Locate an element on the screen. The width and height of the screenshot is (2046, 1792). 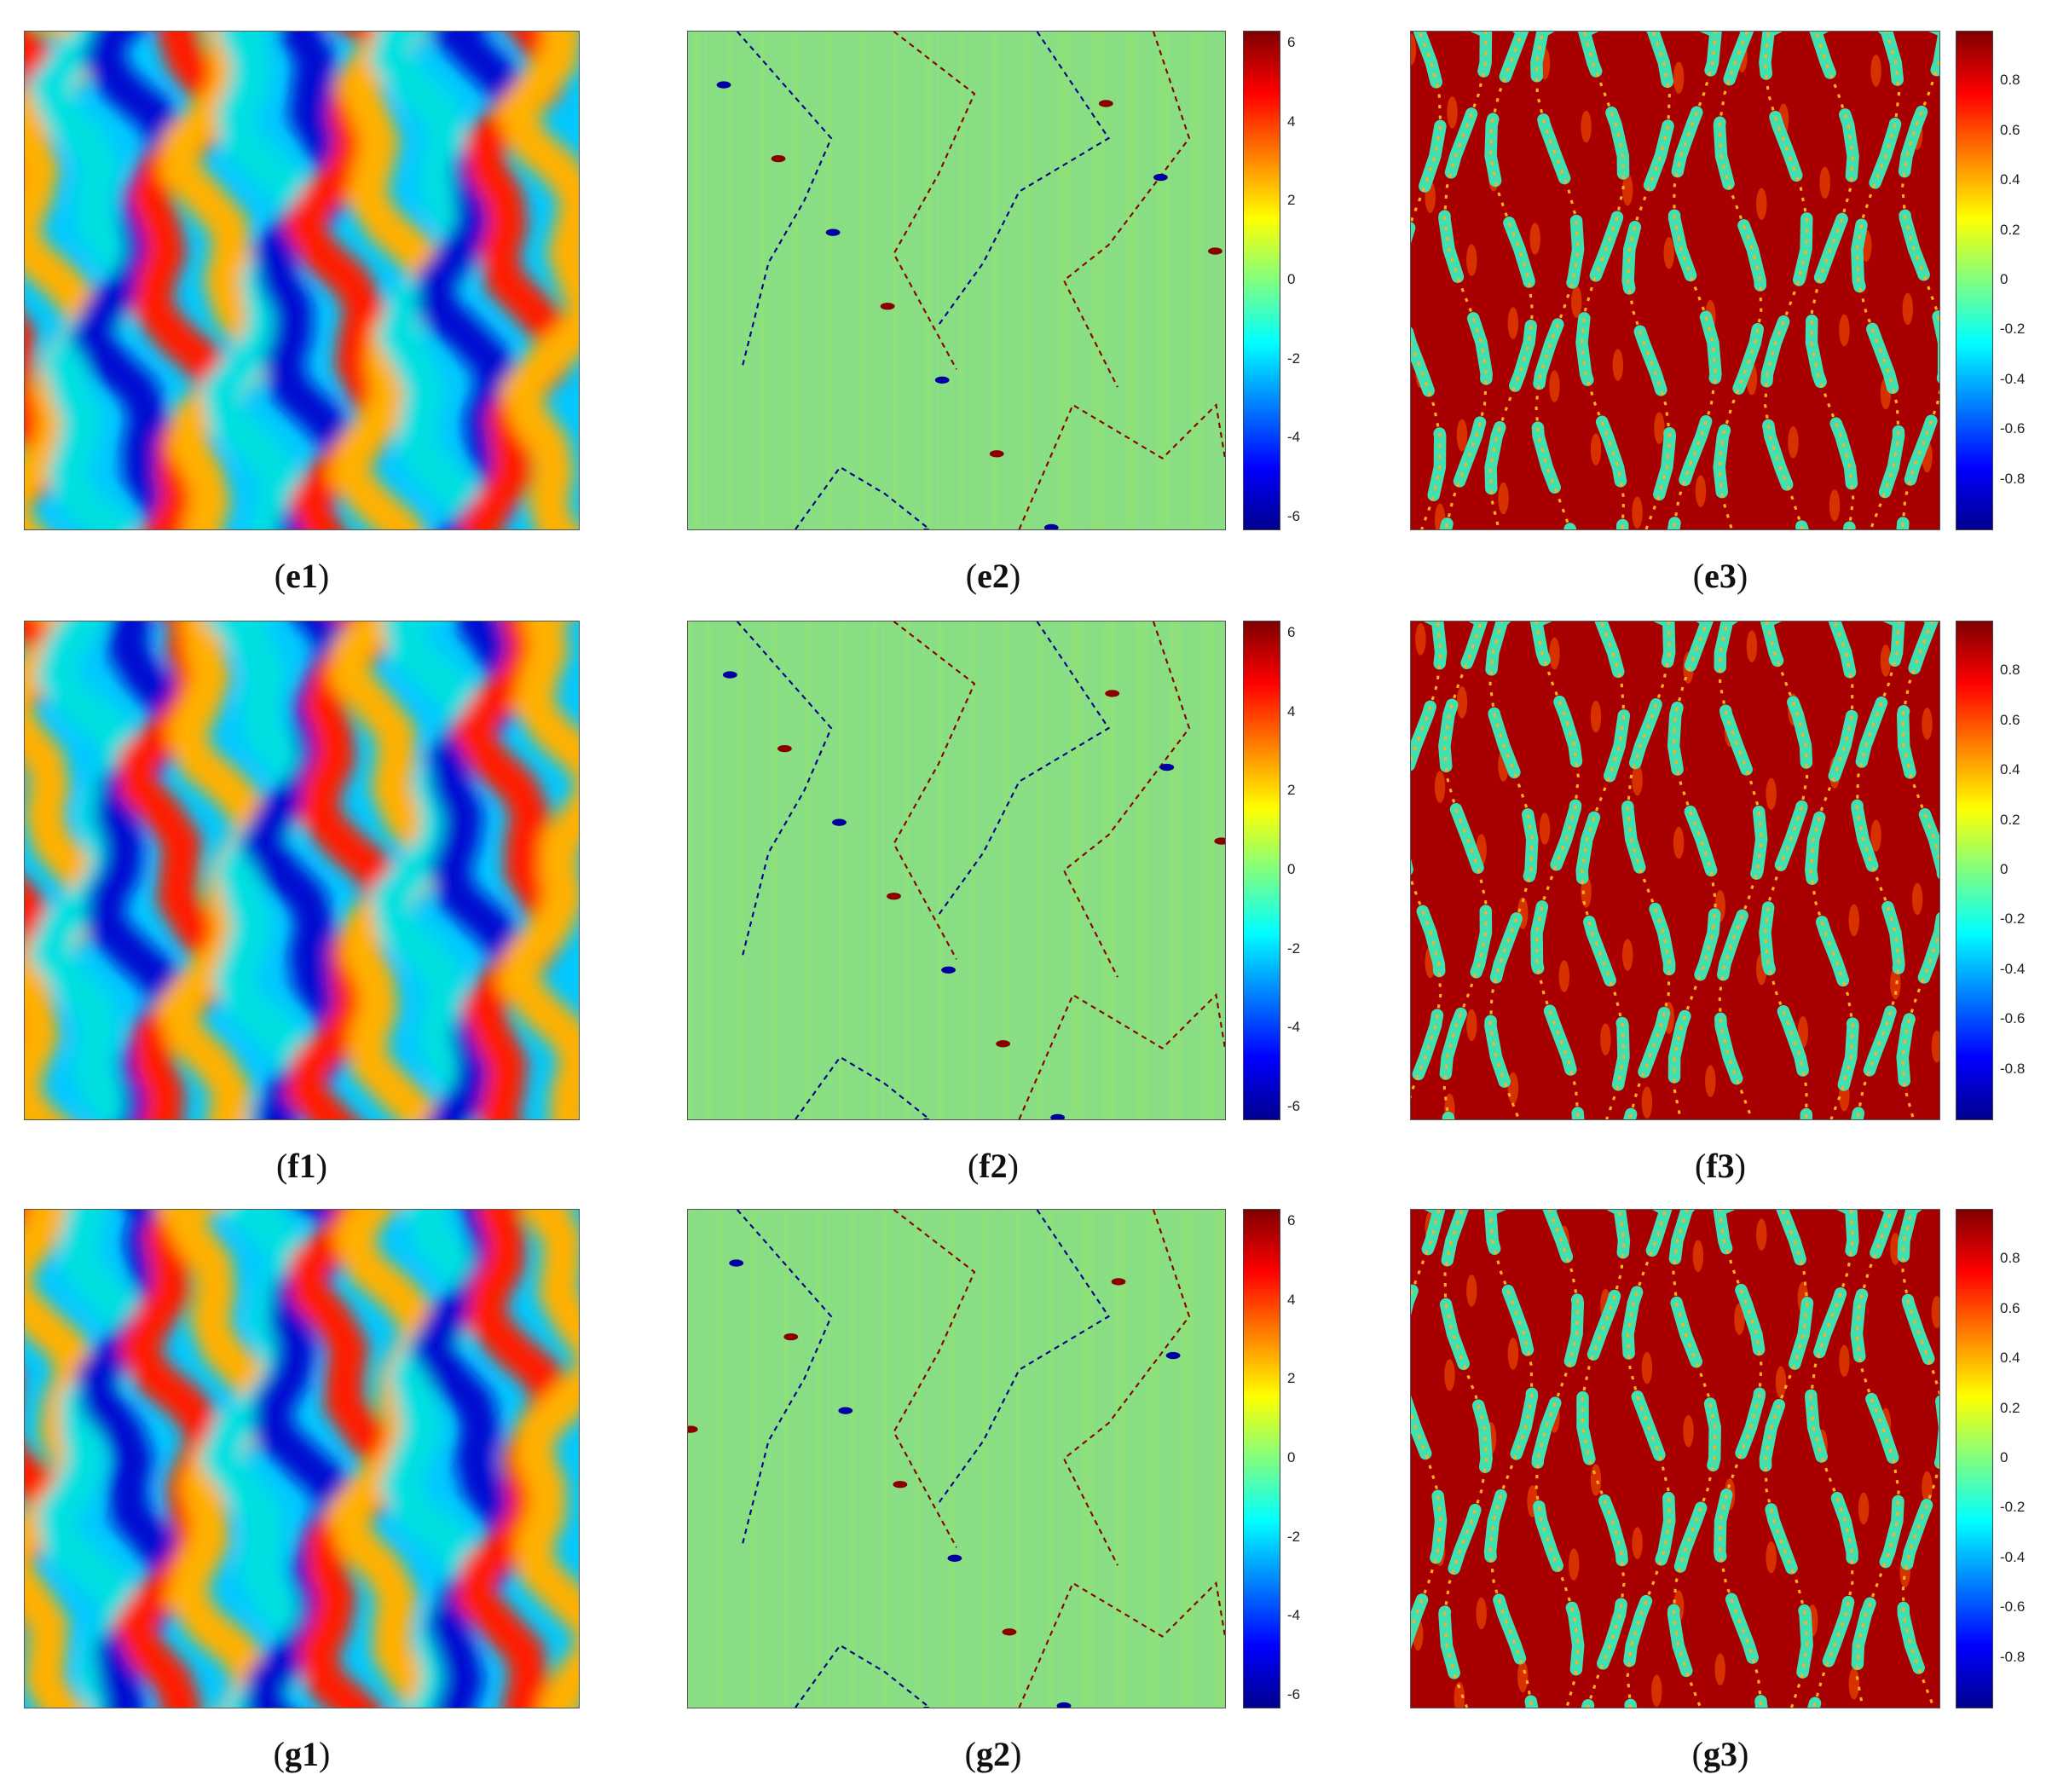
panel-caption: (e1) is located at coordinates (302, 576).